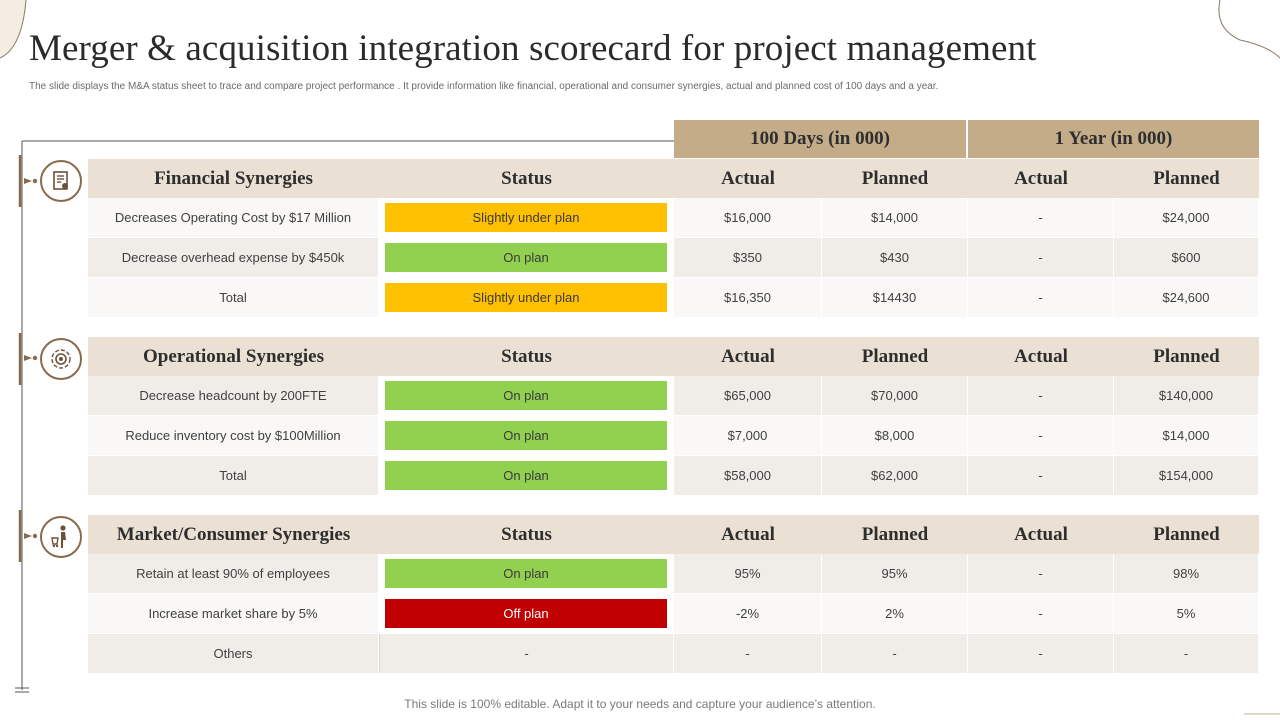 This screenshot has width=1280, height=720. Describe the element at coordinates (748, 217) in the screenshot. I see `actual-100d-value: $16,000` at that location.